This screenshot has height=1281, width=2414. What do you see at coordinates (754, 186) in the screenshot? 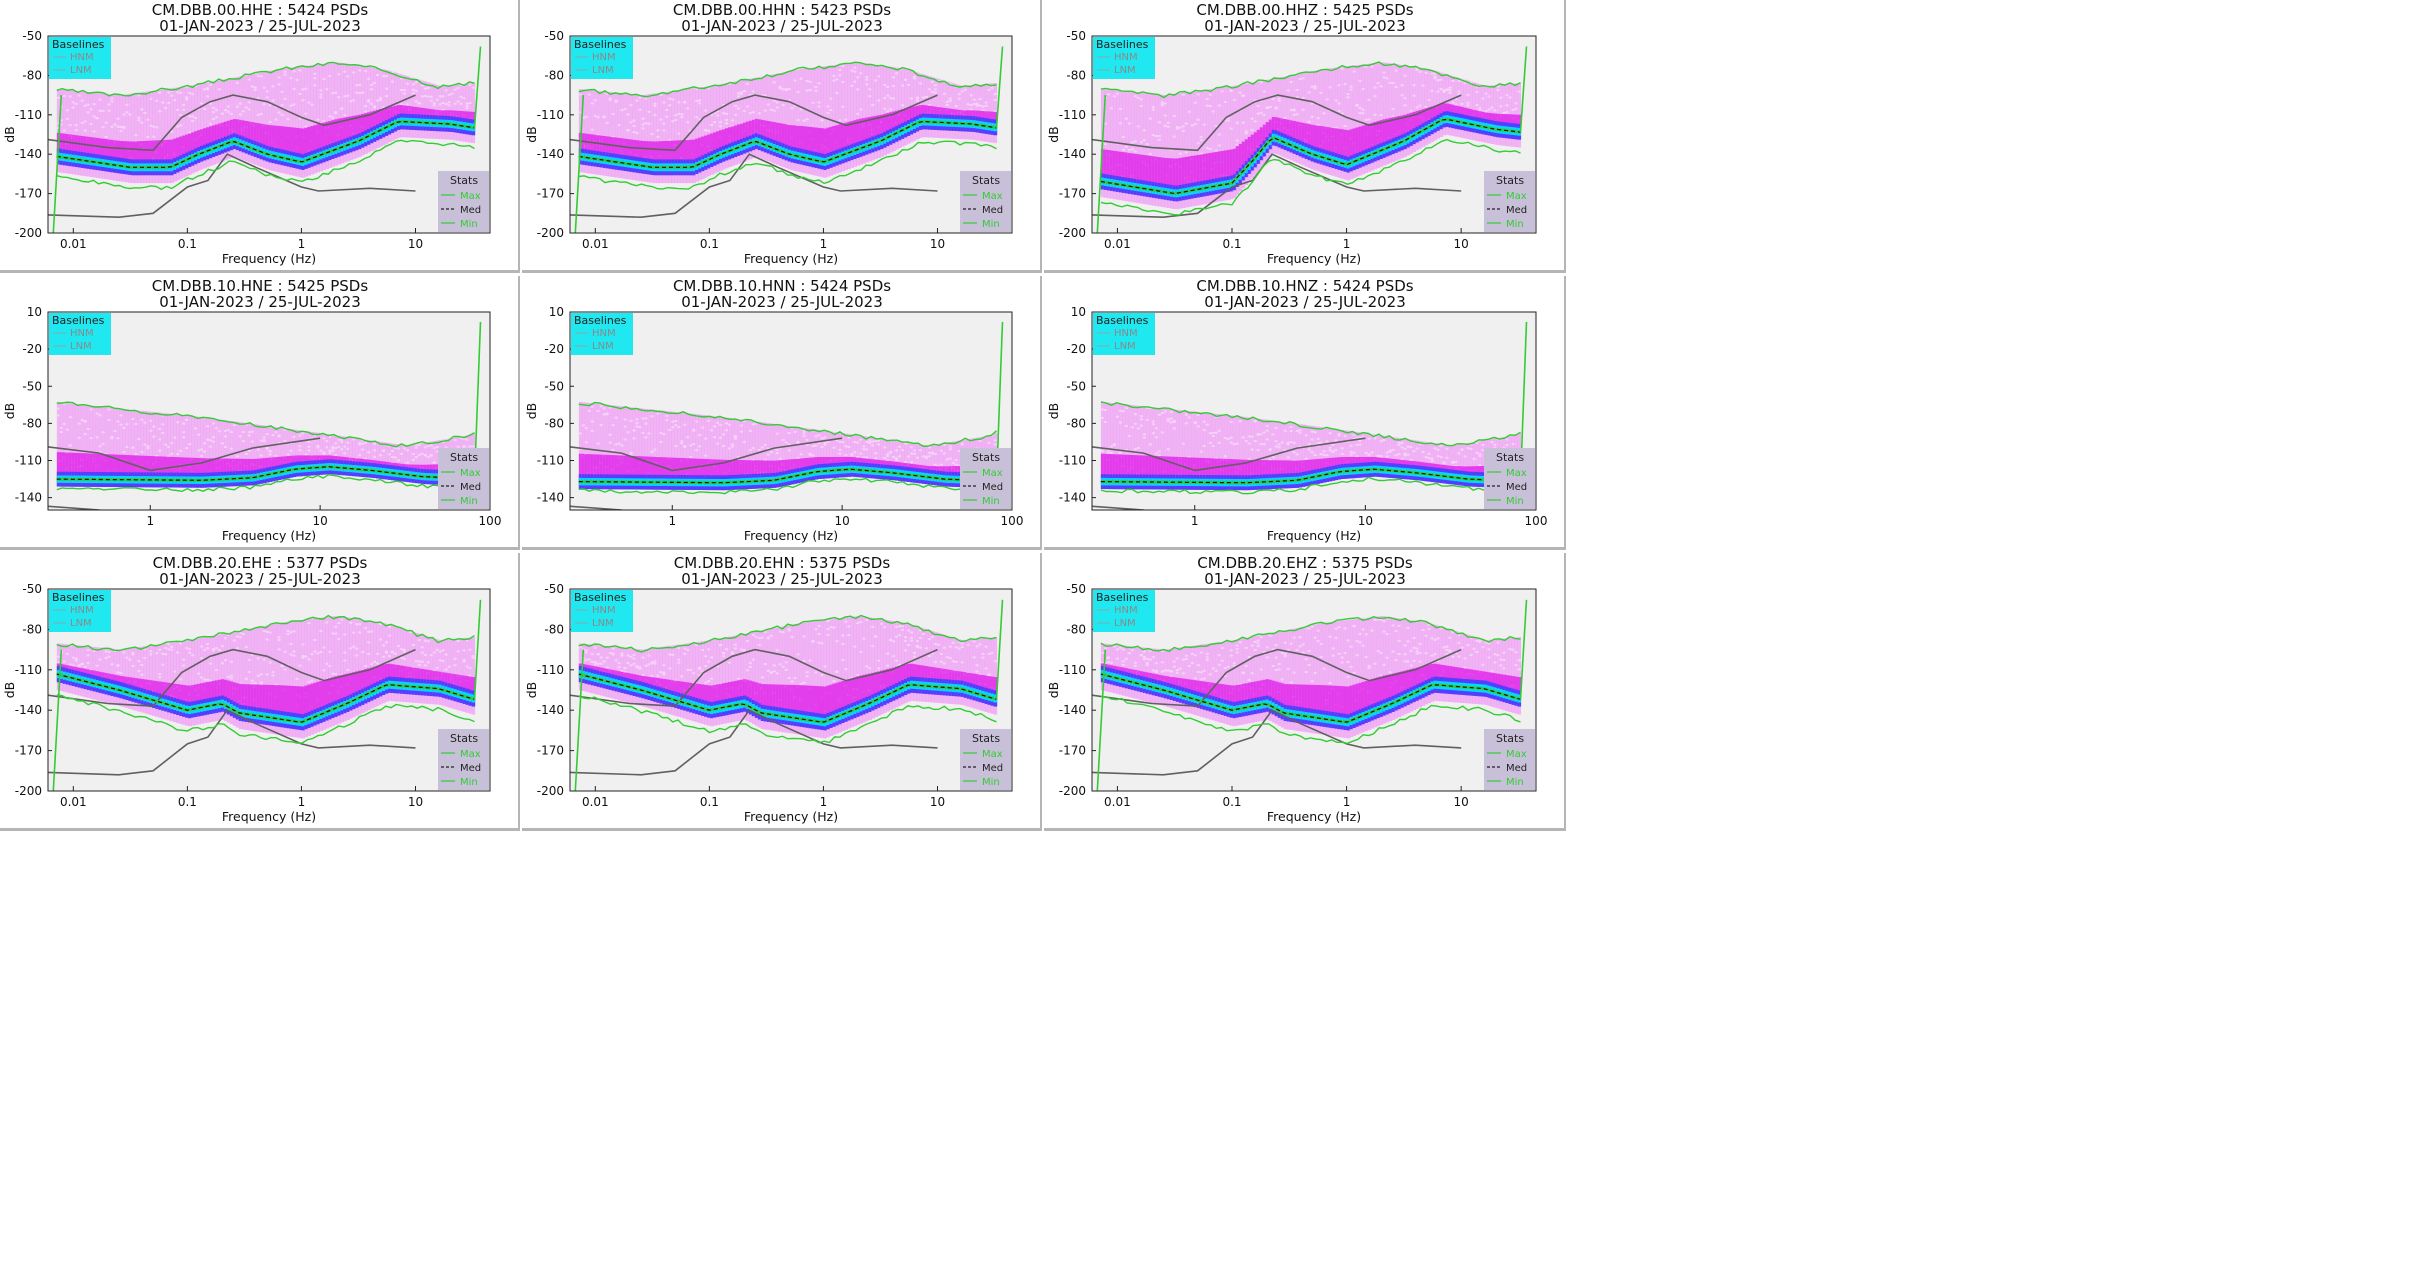
I see `nlnm-line` at bounding box center [754, 186].